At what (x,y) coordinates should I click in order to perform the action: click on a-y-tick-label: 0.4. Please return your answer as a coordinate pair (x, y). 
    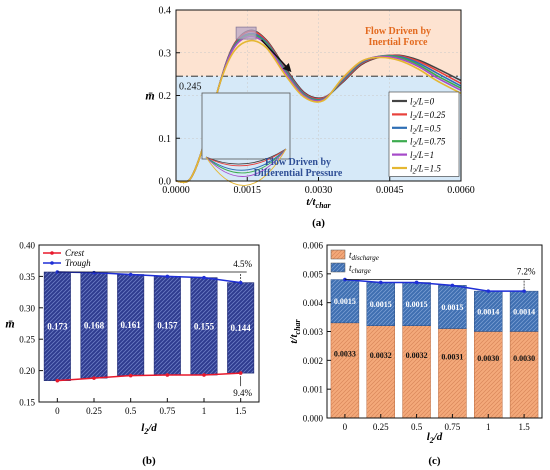
    Looking at the image, I should click on (165, 11).